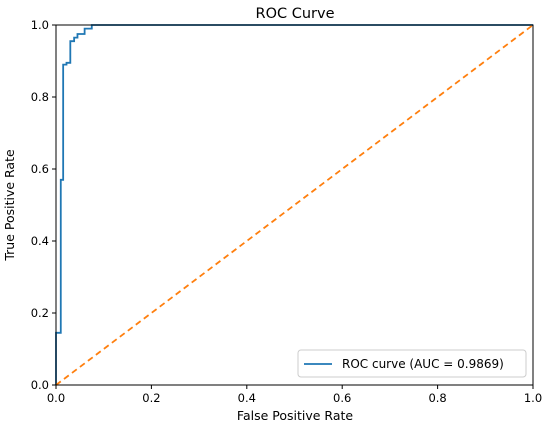 This screenshot has height=428, width=550. Describe the element at coordinates (151, 398) in the screenshot. I see `x-tick-label: 0.2` at that location.